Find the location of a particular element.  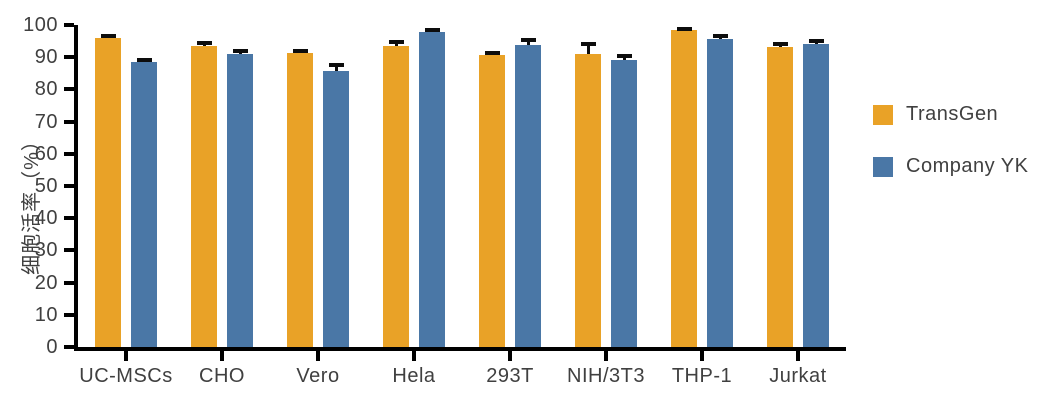

y-tick-label-20: 20 is located at coordinates (46, 282).